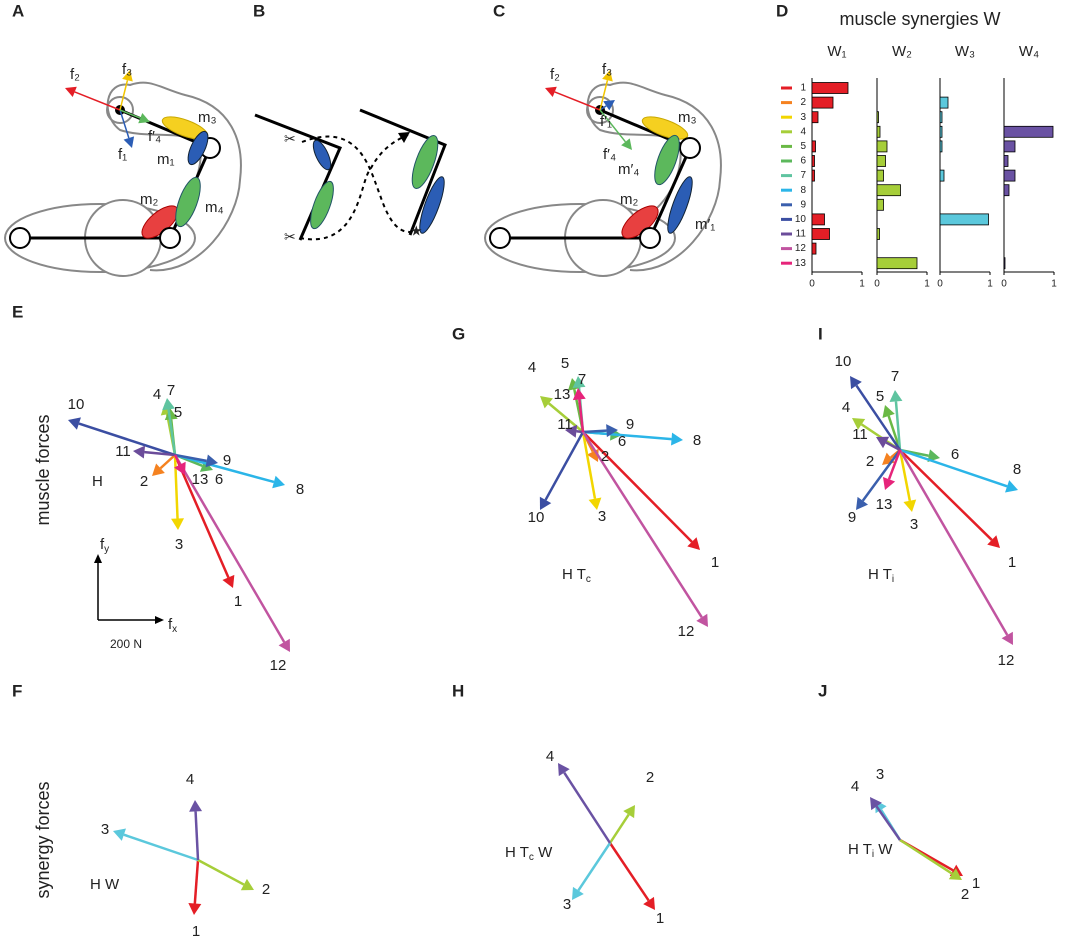  What do you see at coordinates (902, 51) in the screenshot?
I see `series-title: W₂` at bounding box center [902, 51].